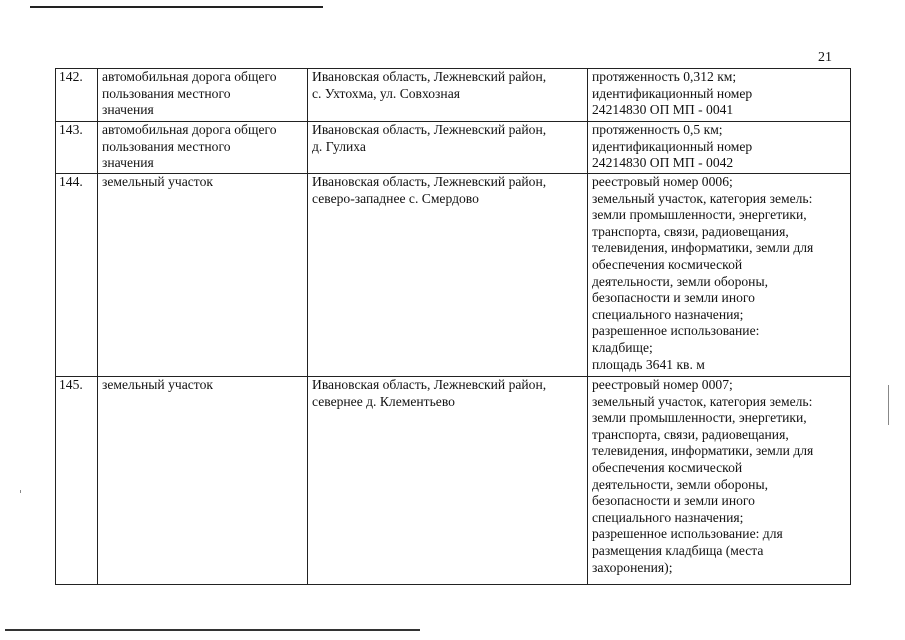 This screenshot has width=905, height=640. Describe the element at coordinates (76, 95) in the screenshot. I see `row-number: 142.` at that location.